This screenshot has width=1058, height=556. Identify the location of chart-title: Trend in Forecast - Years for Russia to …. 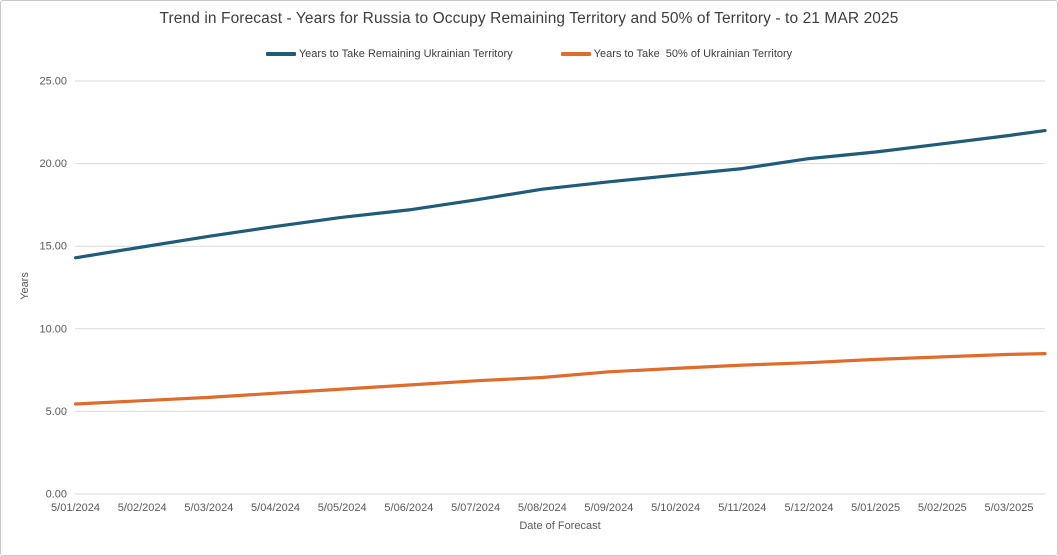
(529, 18).